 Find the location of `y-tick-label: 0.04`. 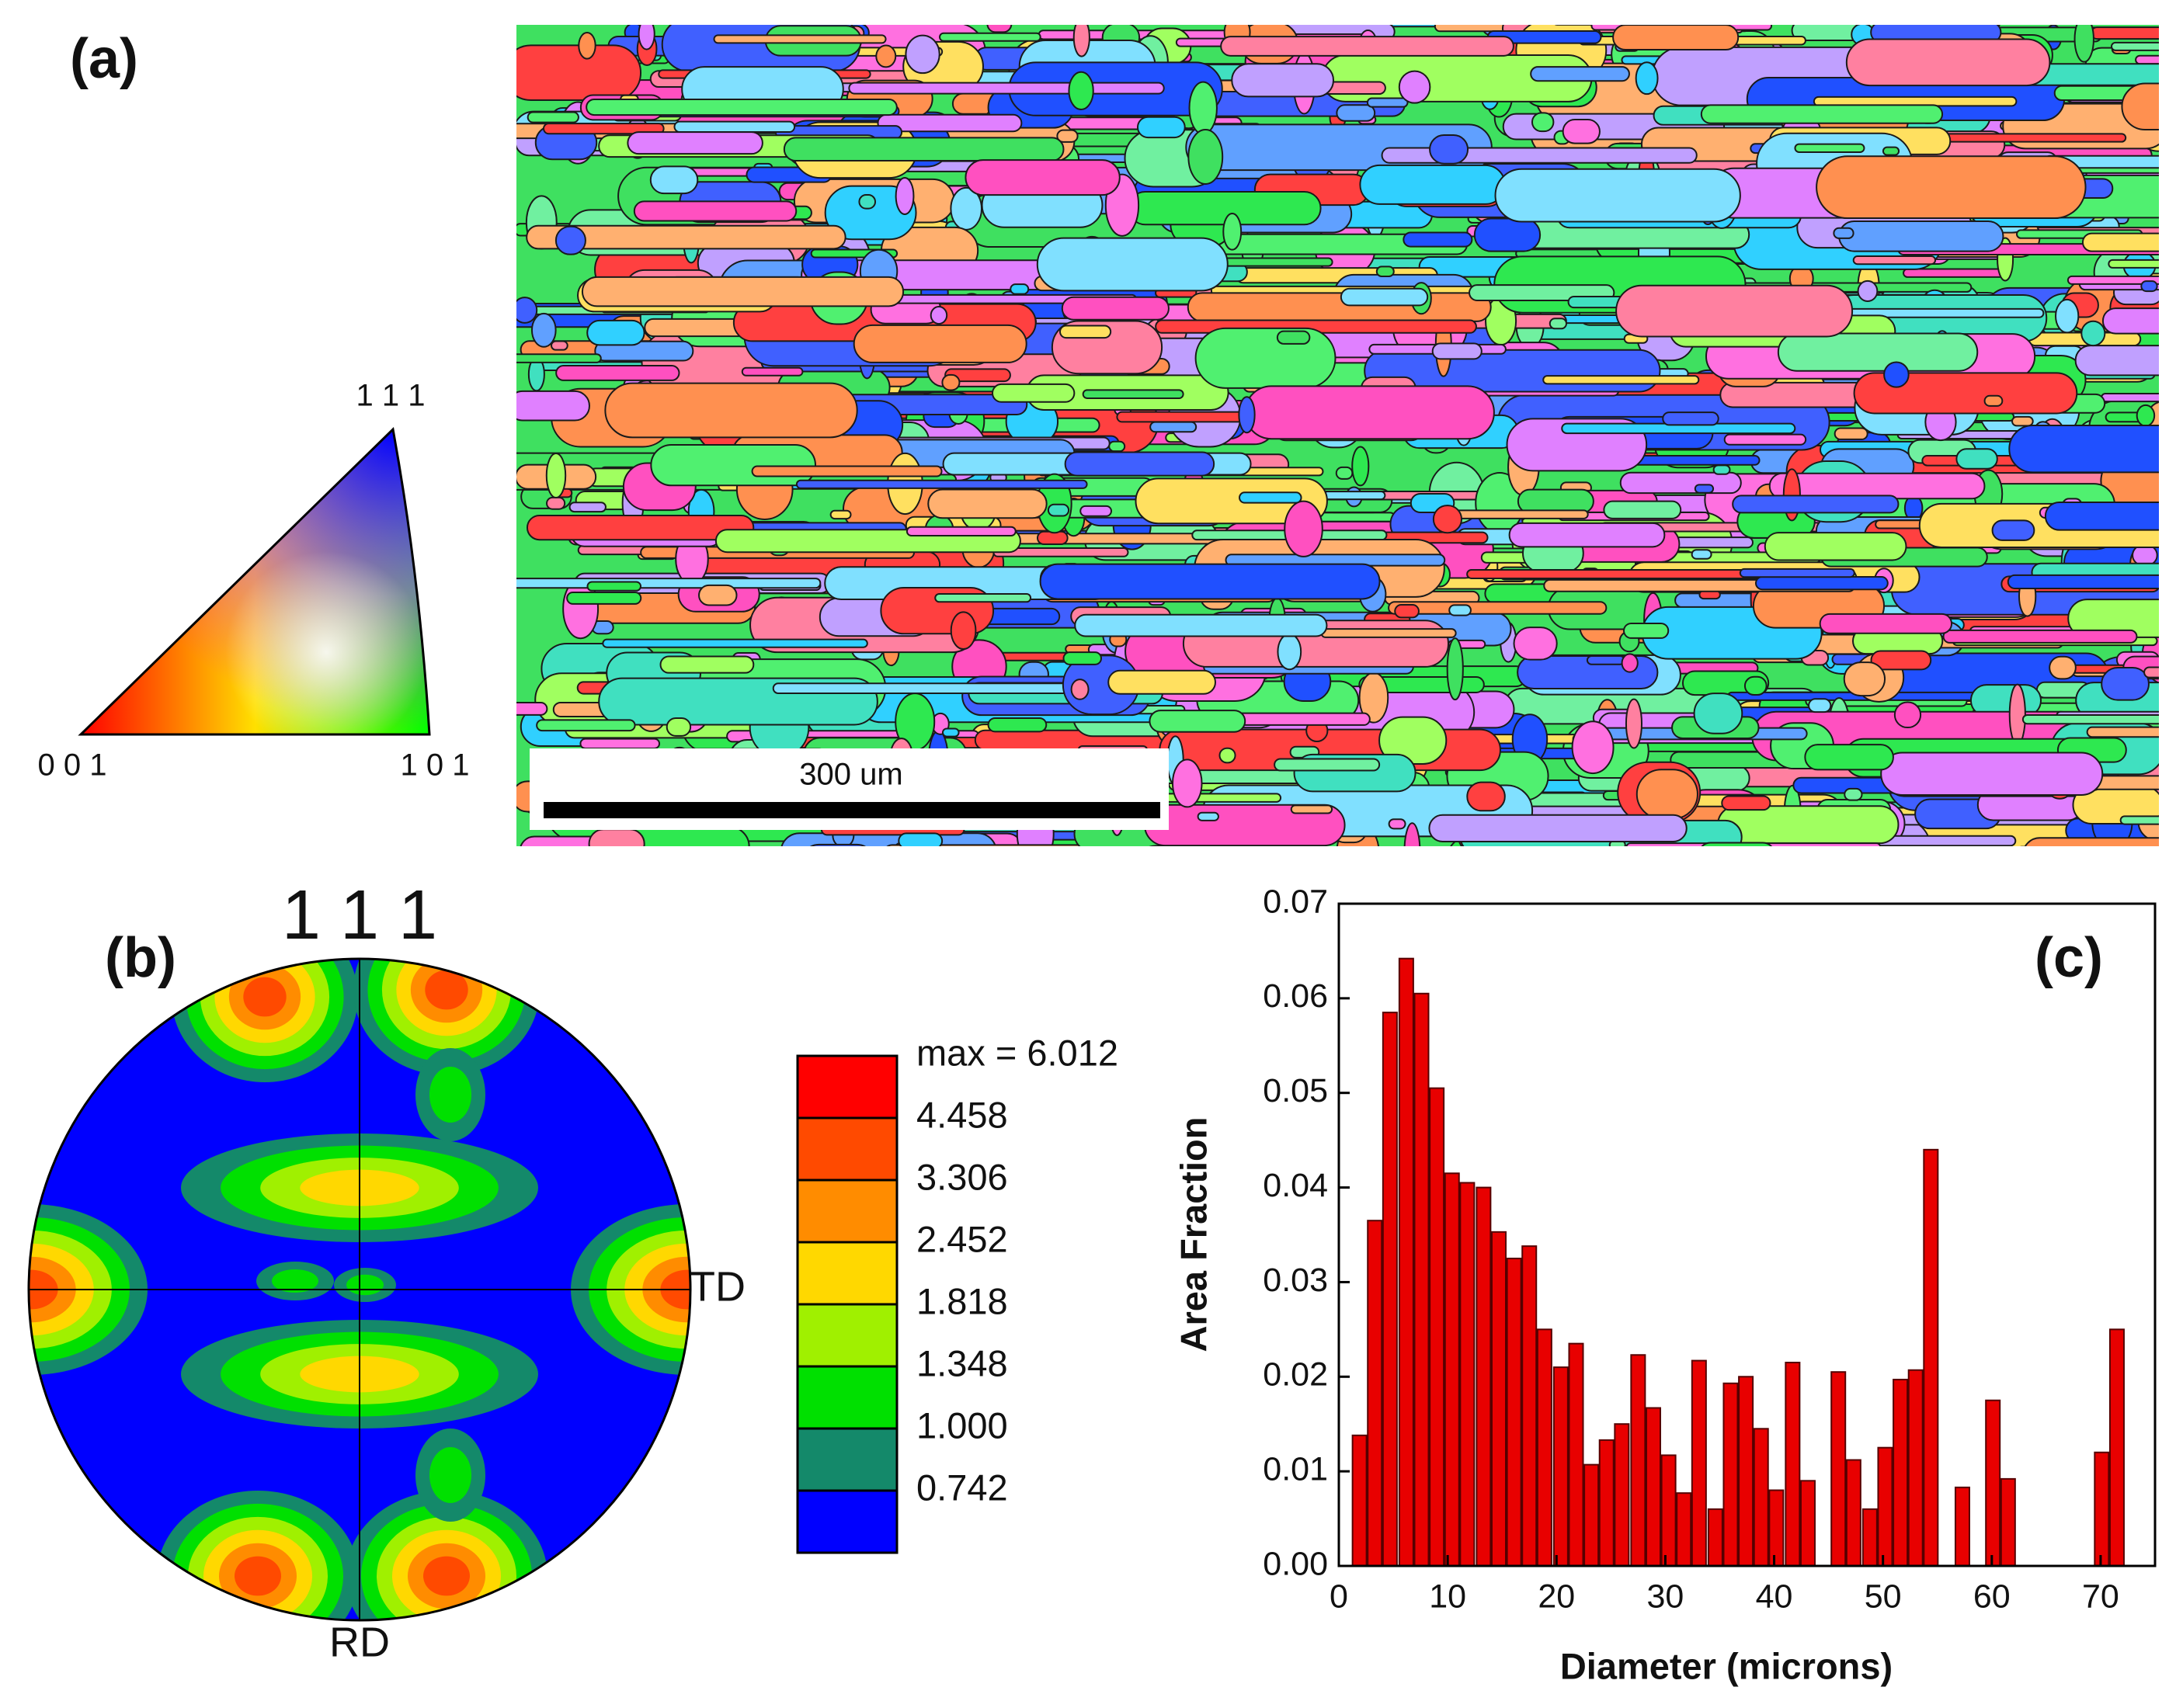

y-tick-label: 0.04 is located at coordinates (1295, 1185).